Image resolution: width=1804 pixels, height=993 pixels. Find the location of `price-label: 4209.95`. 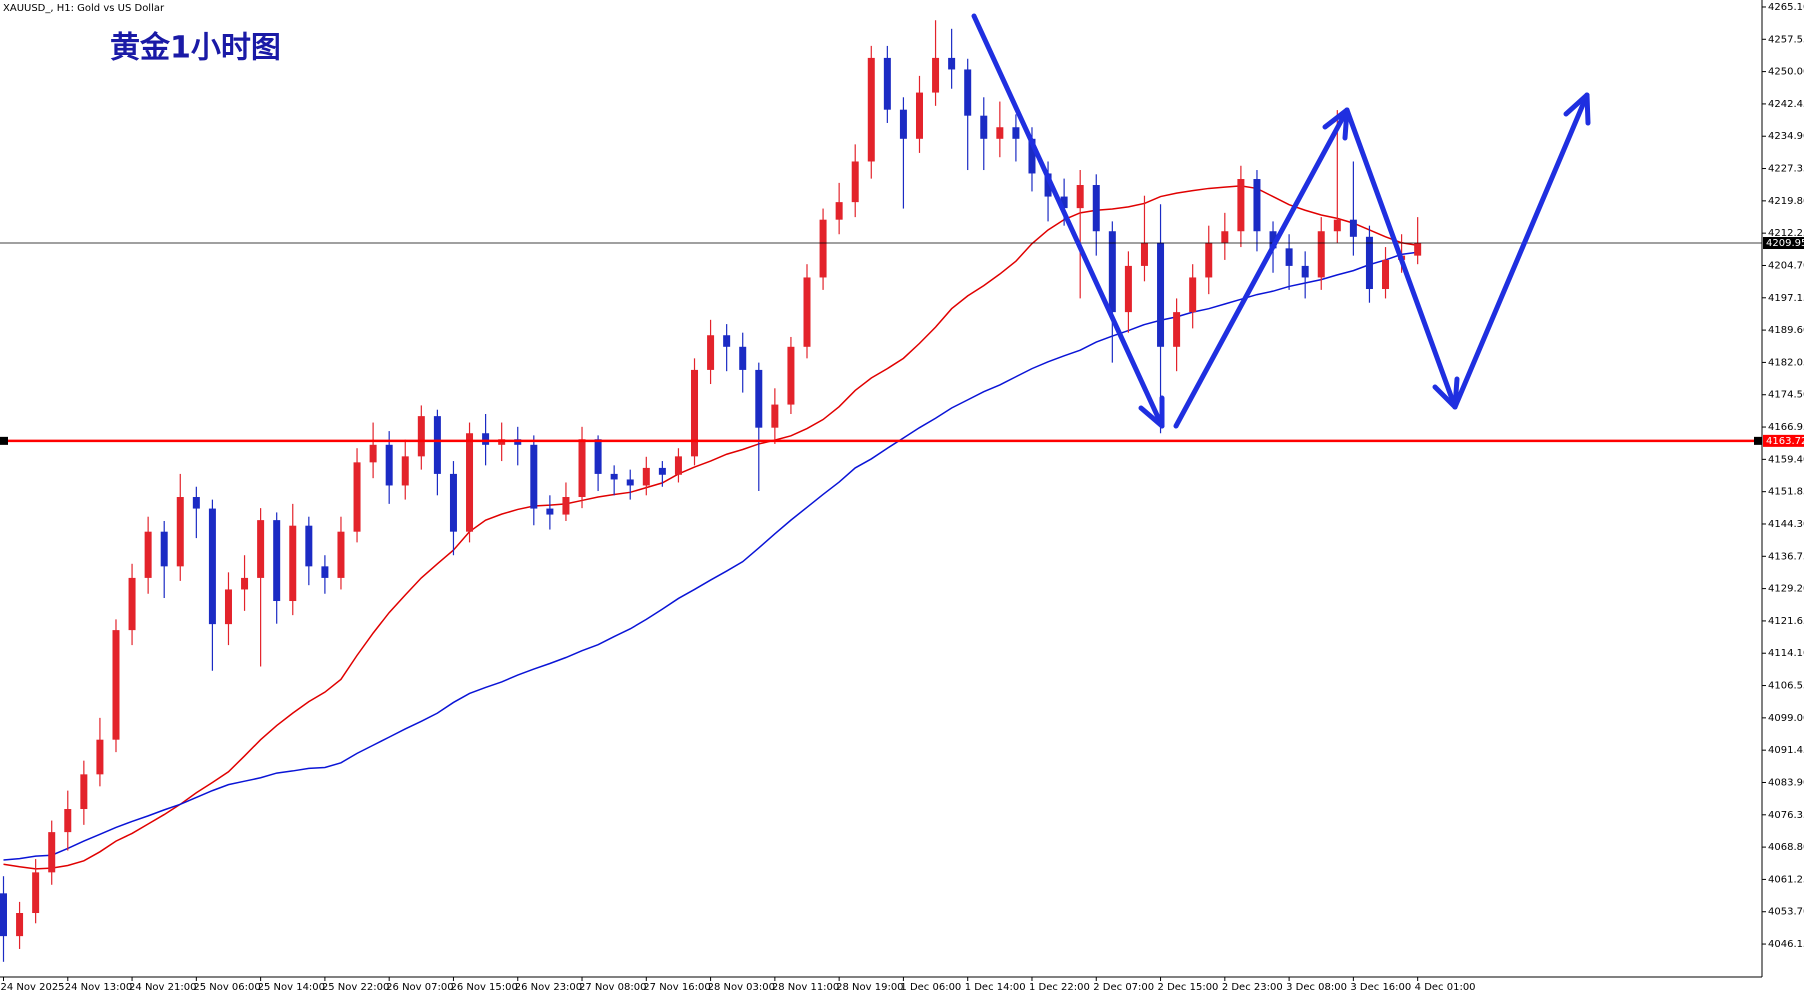

price-label: 4209.95 is located at coordinates (1785, 243).